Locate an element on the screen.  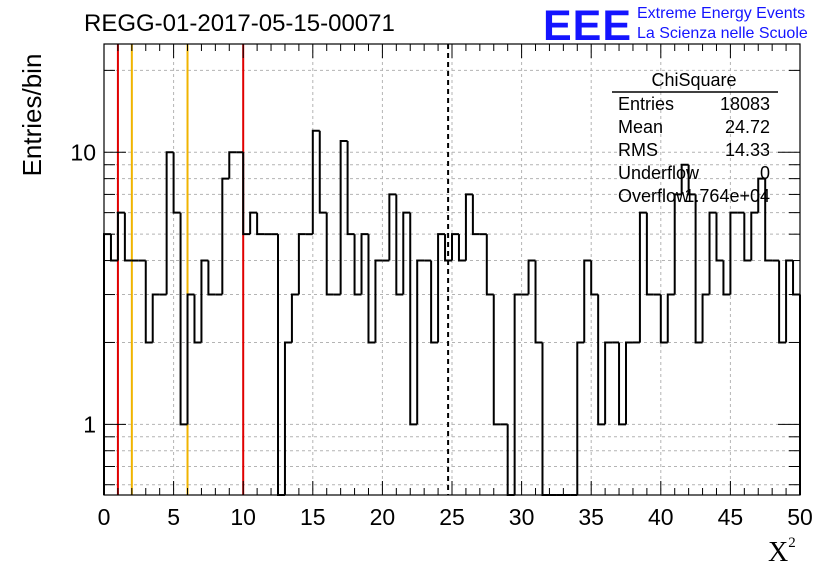
stats-box-title: ChiSquare is located at coordinates (693, 80).